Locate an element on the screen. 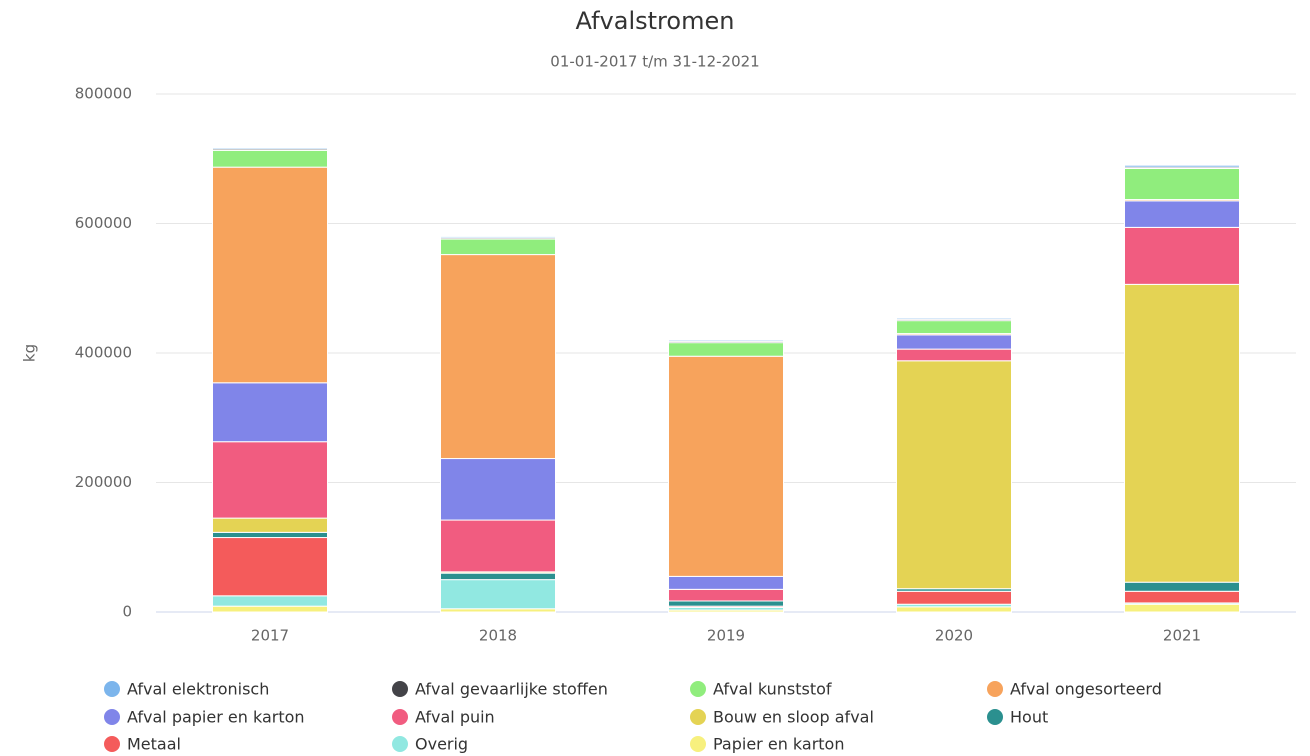  legend-label: Overig is located at coordinates (441, 744).